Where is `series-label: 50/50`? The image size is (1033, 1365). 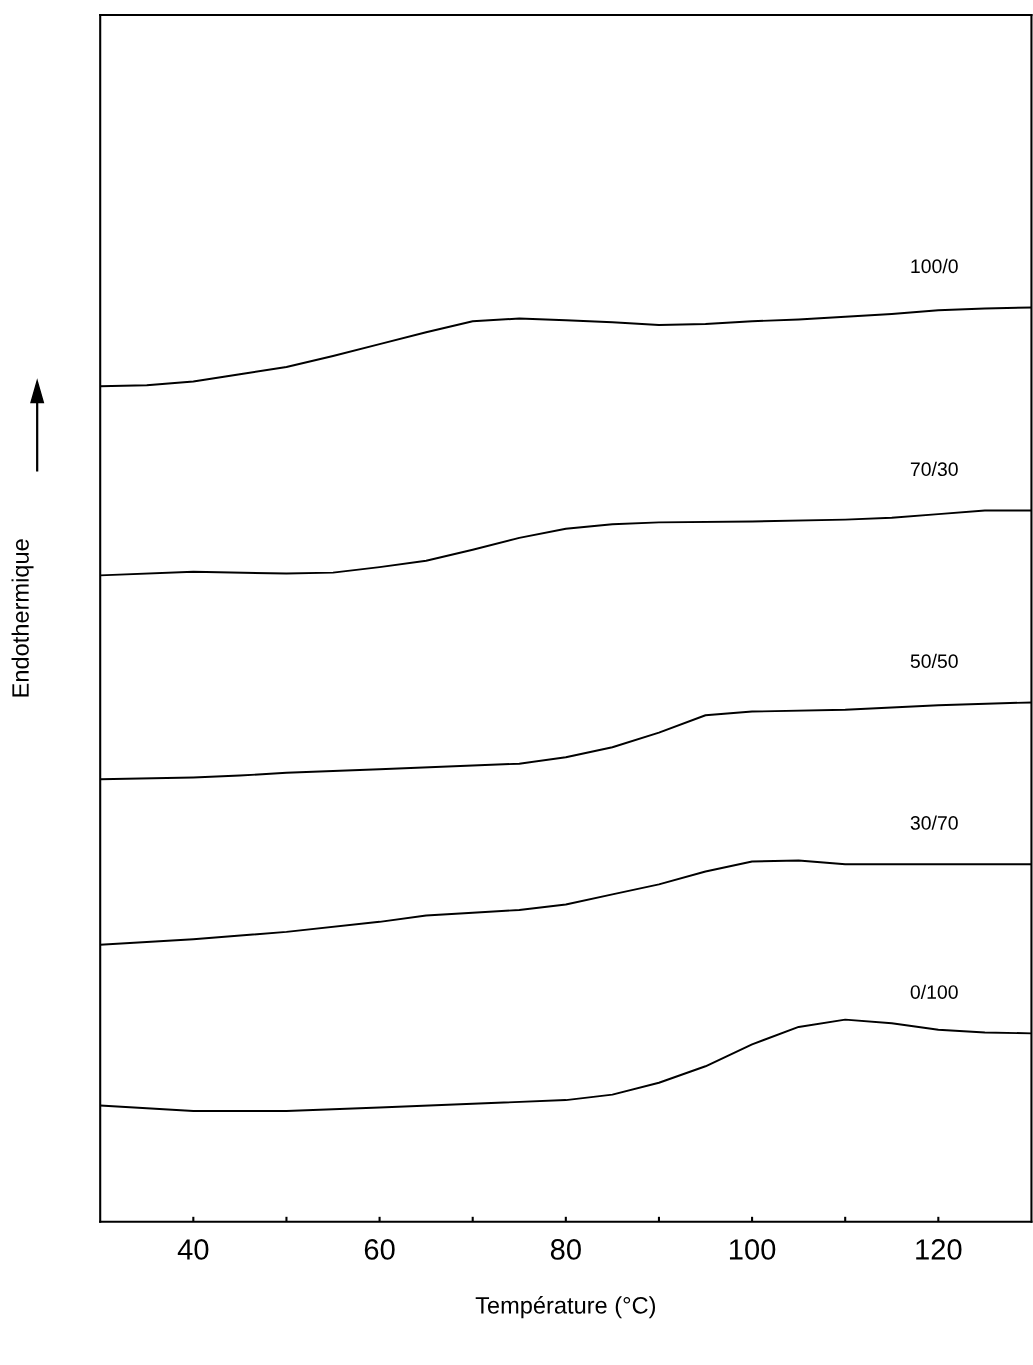
series-label: 50/50 is located at coordinates (934, 661).